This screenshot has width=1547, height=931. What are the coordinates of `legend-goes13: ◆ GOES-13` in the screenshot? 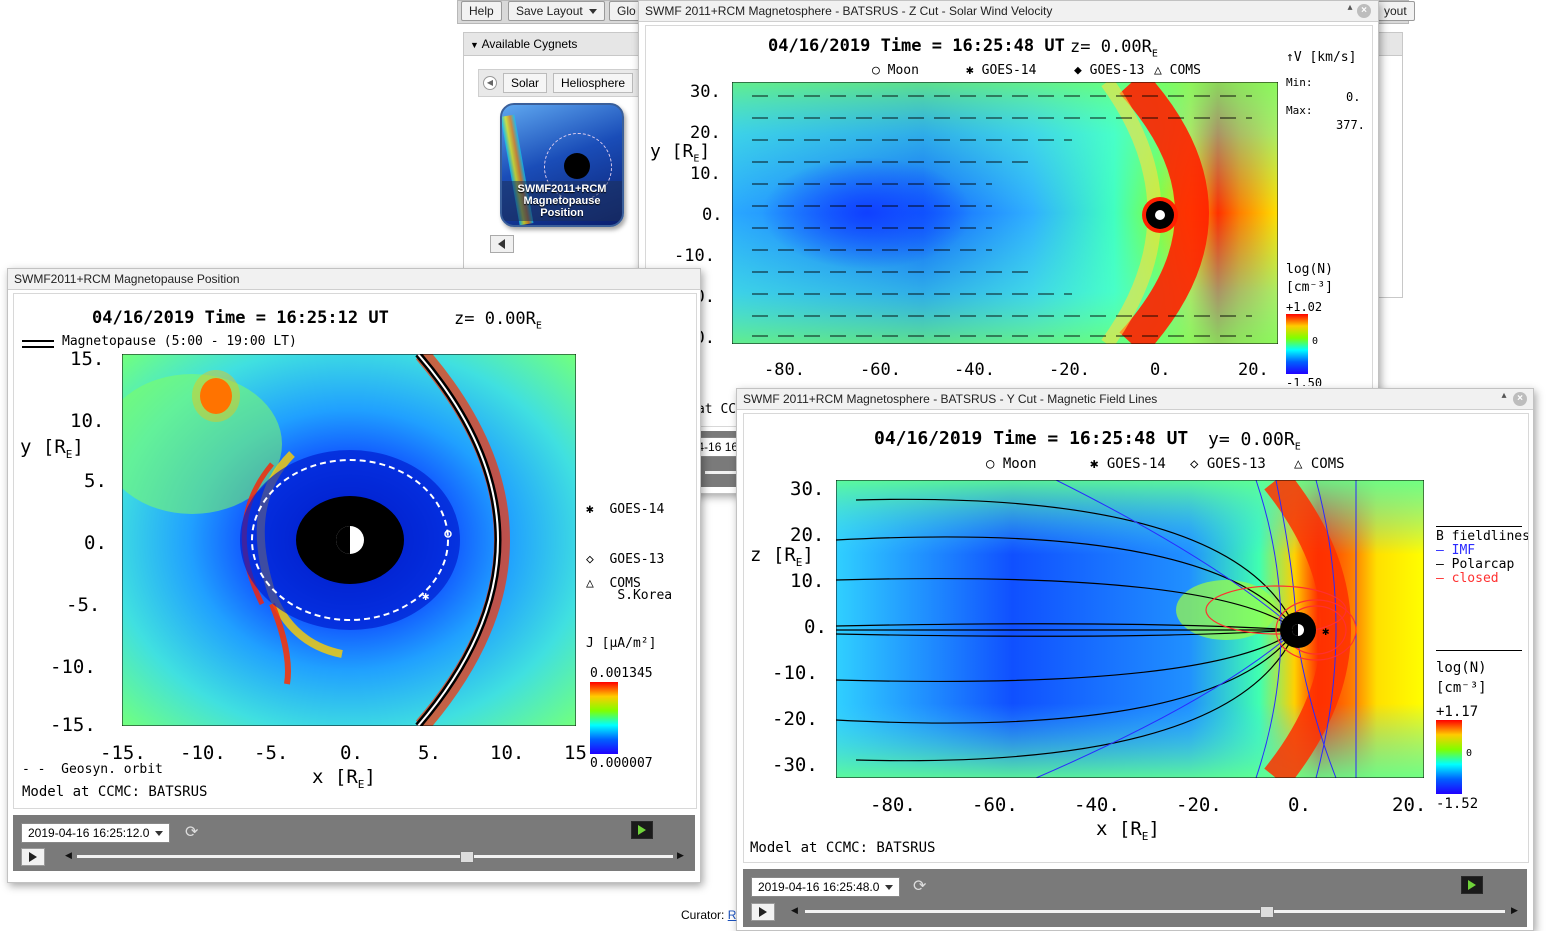 It's located at (1109, 70).